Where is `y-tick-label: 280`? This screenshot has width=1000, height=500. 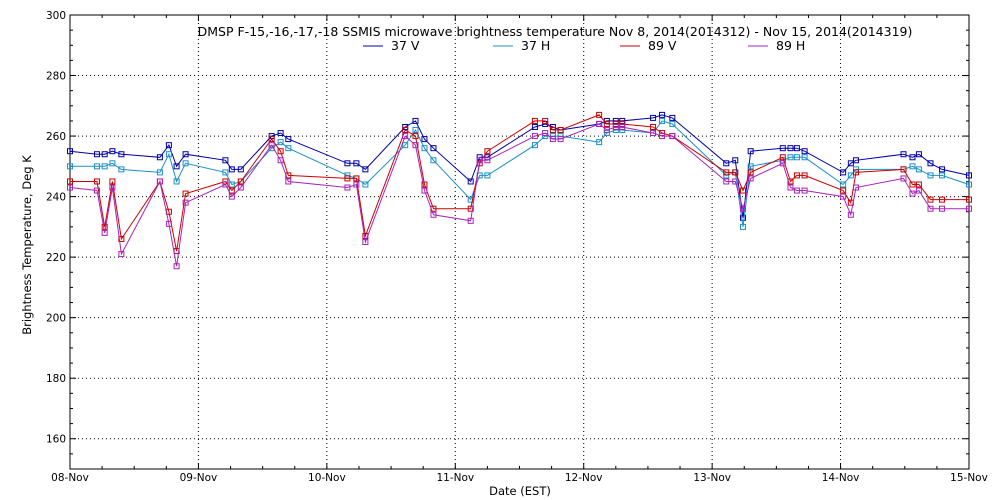
y-tick-label: 280 is located at coordinates (56, 77).